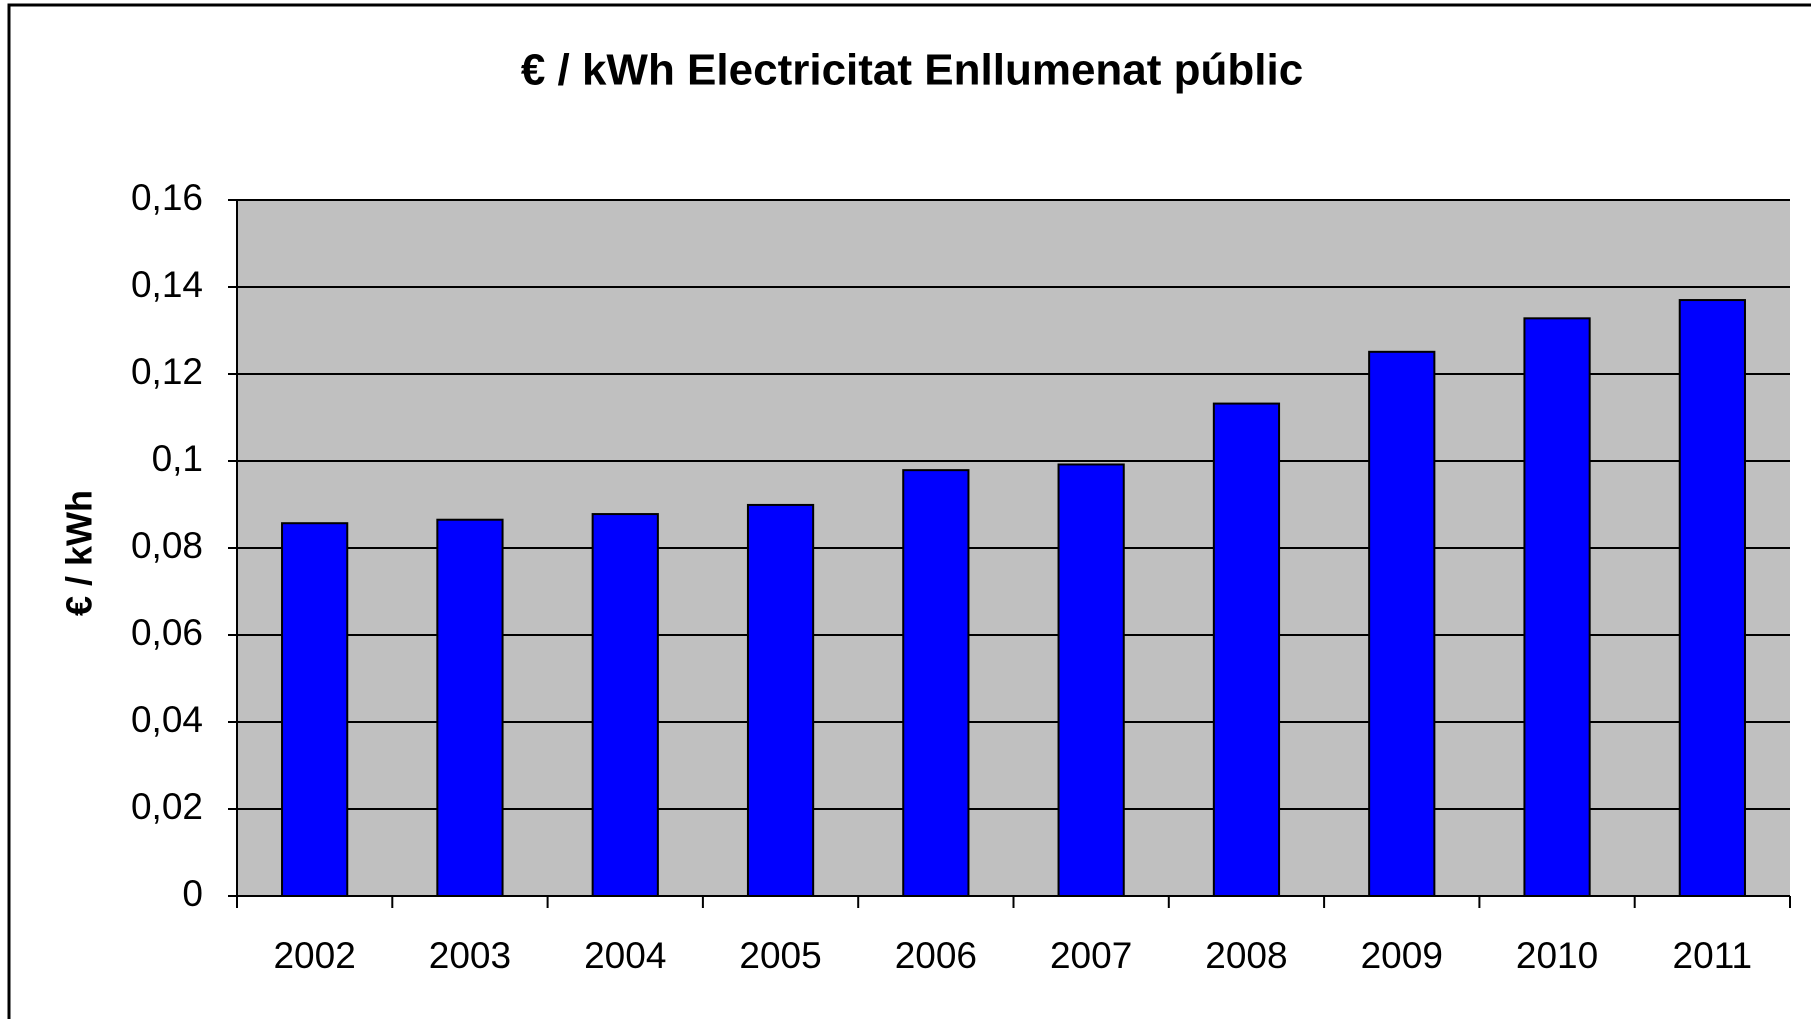  I want to click on x-tick-label: 2002, so click(314, 955).